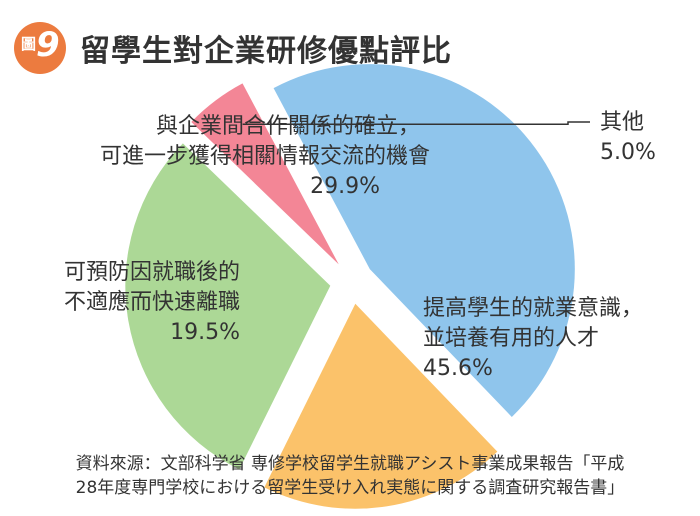 Image resolution: width=700 pixels, height=516 pixels. I want to click on slice-label-line: 可預防因就職後的, so click(151, 272).